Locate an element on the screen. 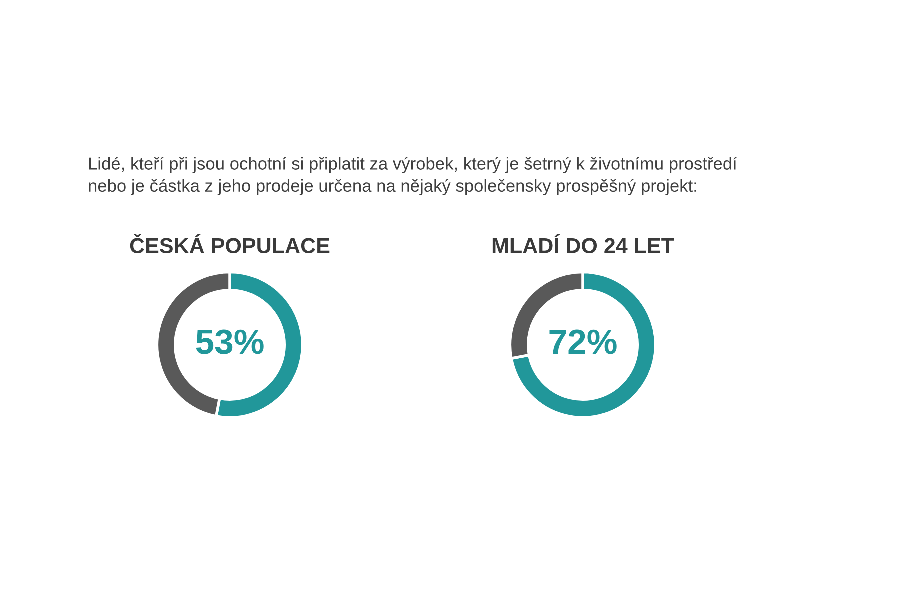  chart-title: MLADÍ DO 24 LET is located at coordinates (583, 244).